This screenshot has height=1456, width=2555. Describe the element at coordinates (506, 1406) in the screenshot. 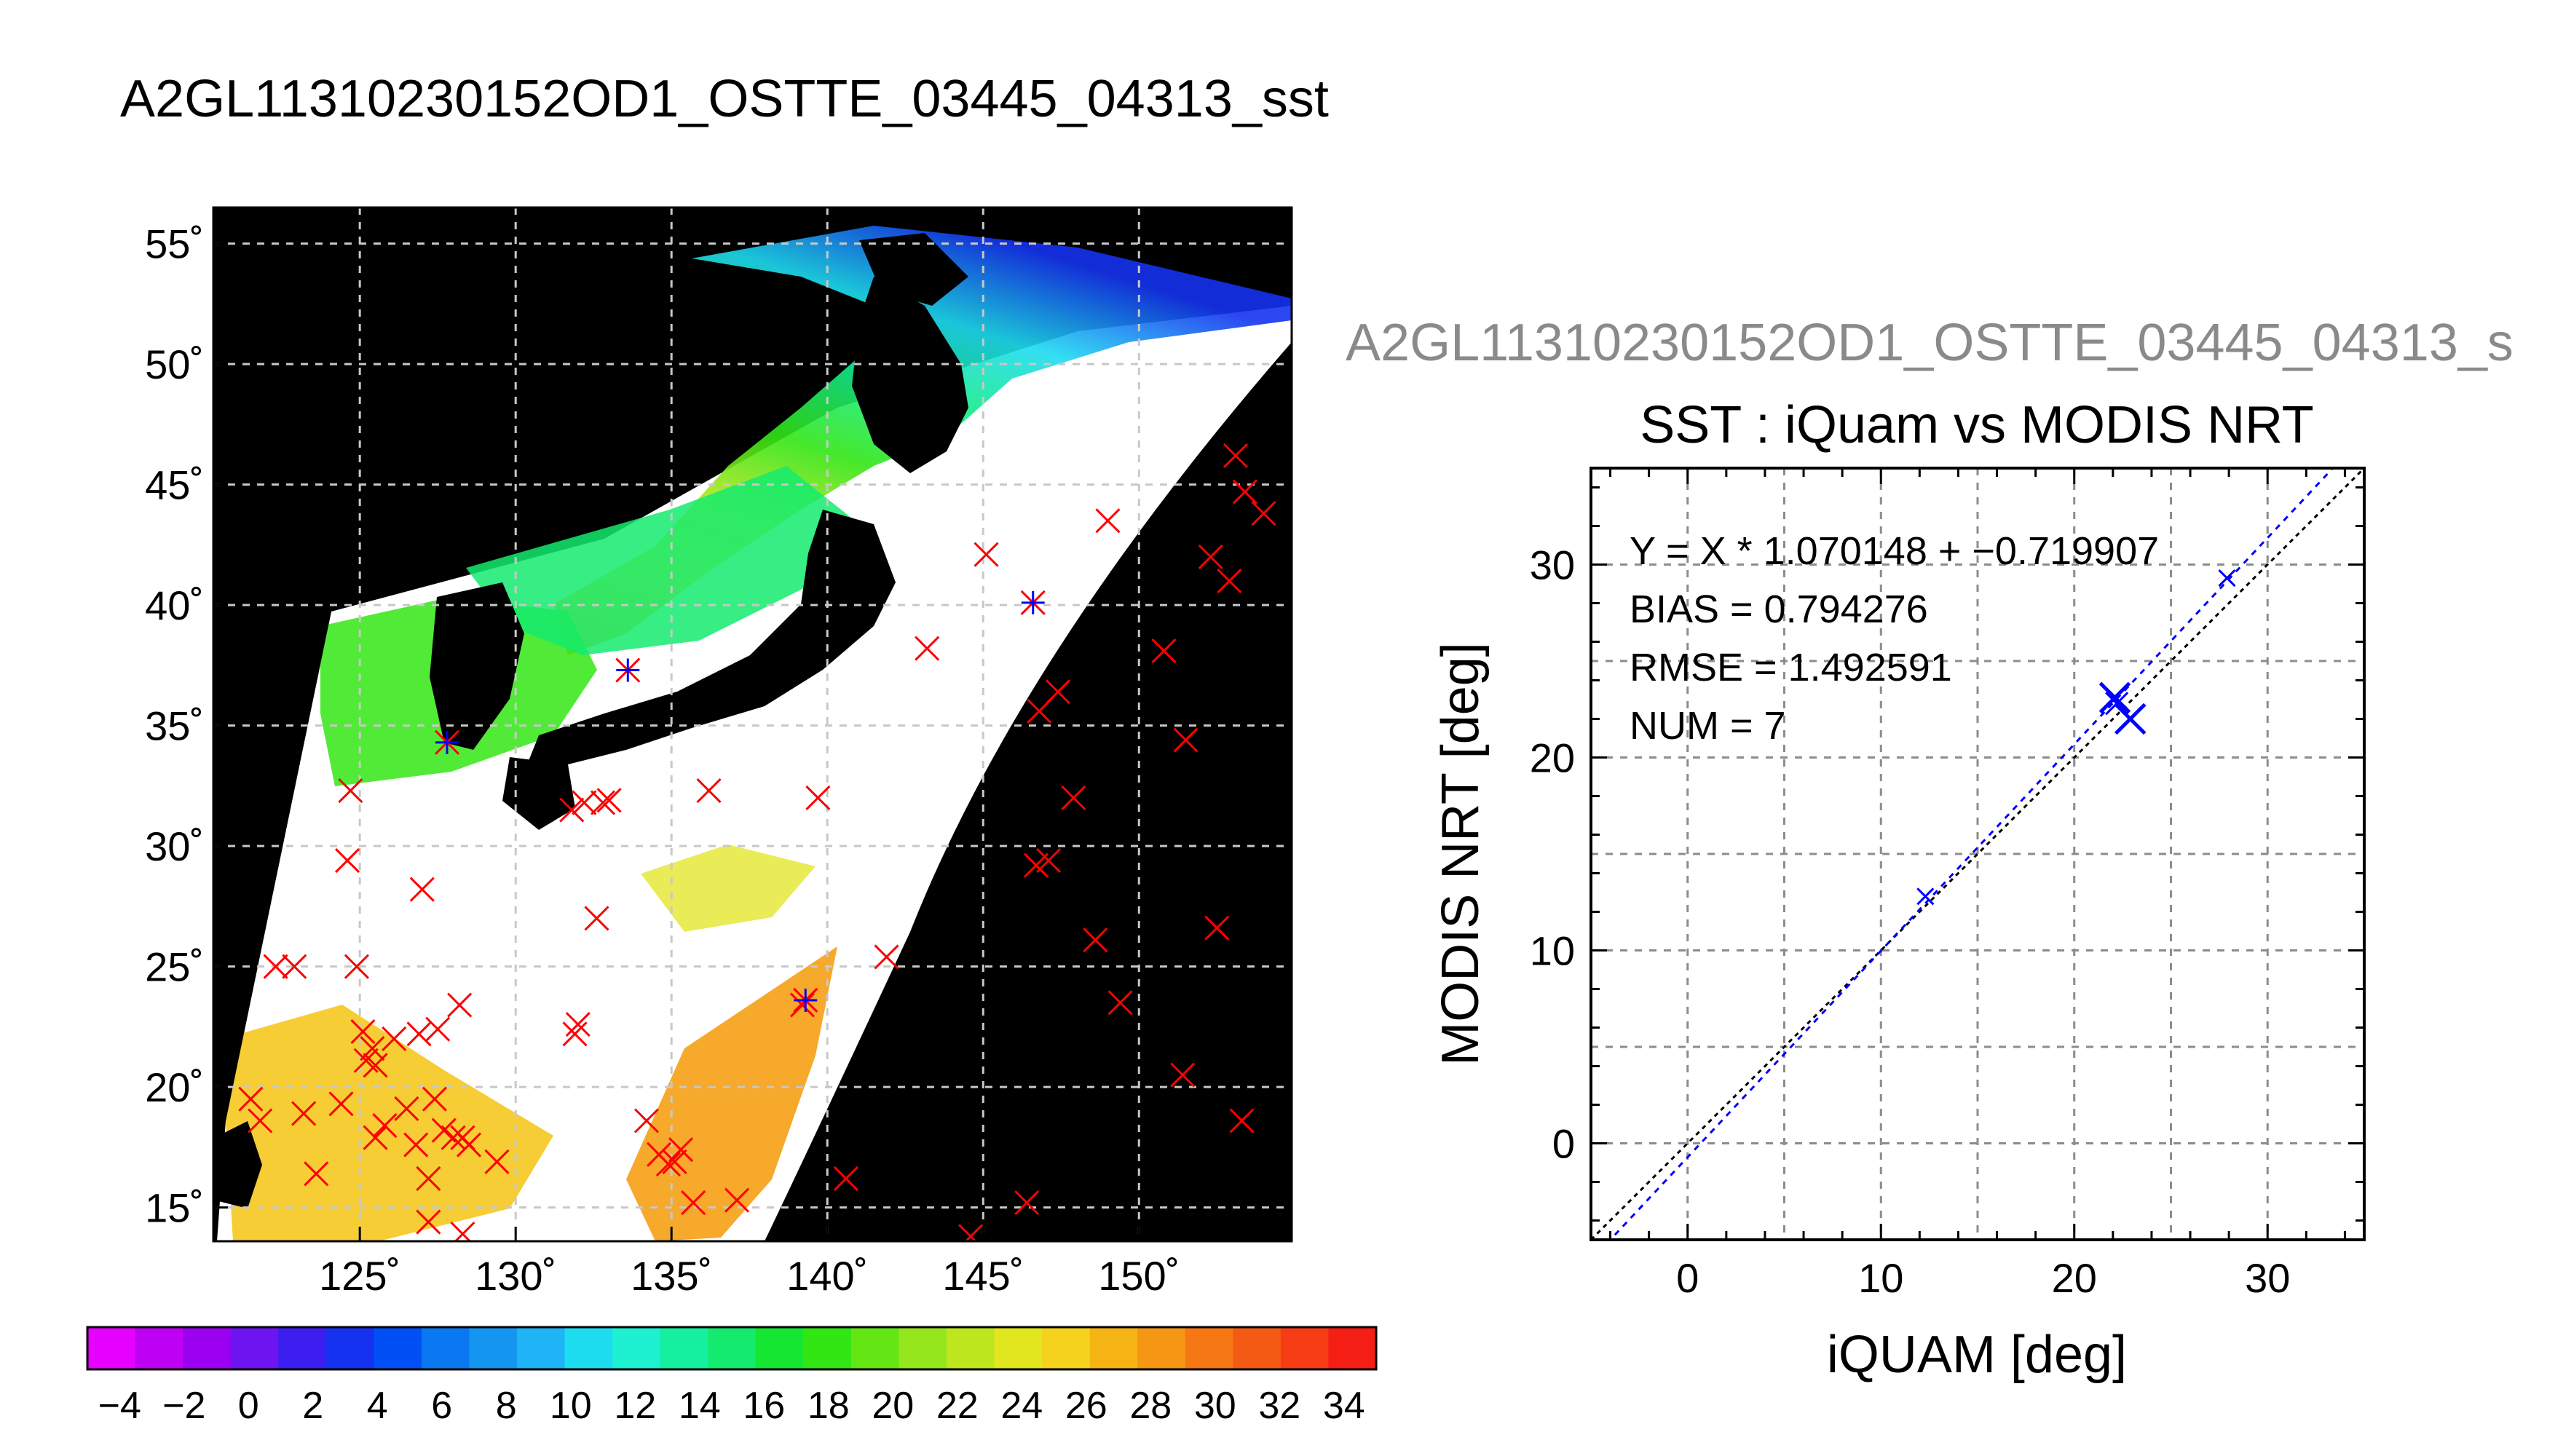

I see `colorbar-tick-label: 8` at that location.